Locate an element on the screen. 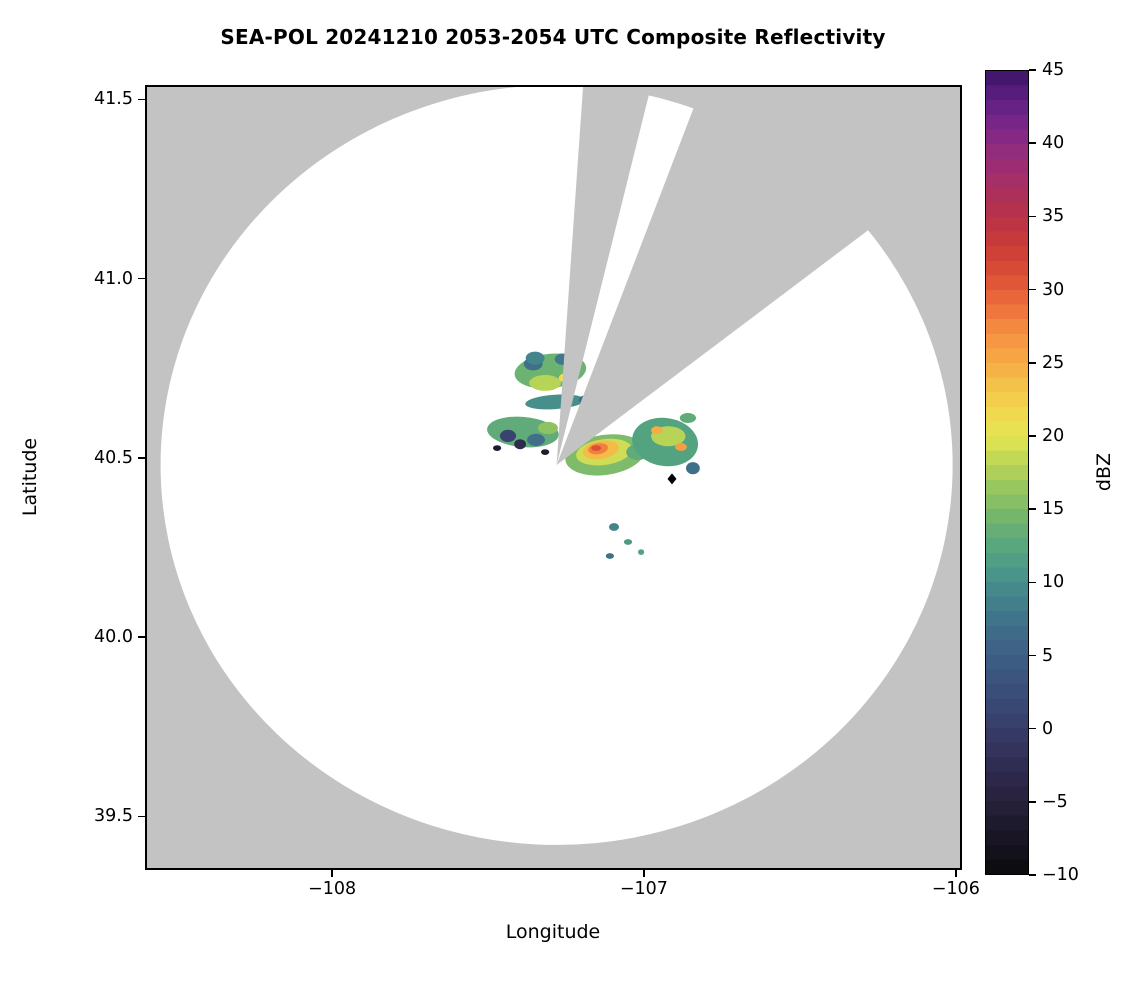  colorbar-tick-label: 45 is located at coordinates (1053, 70).